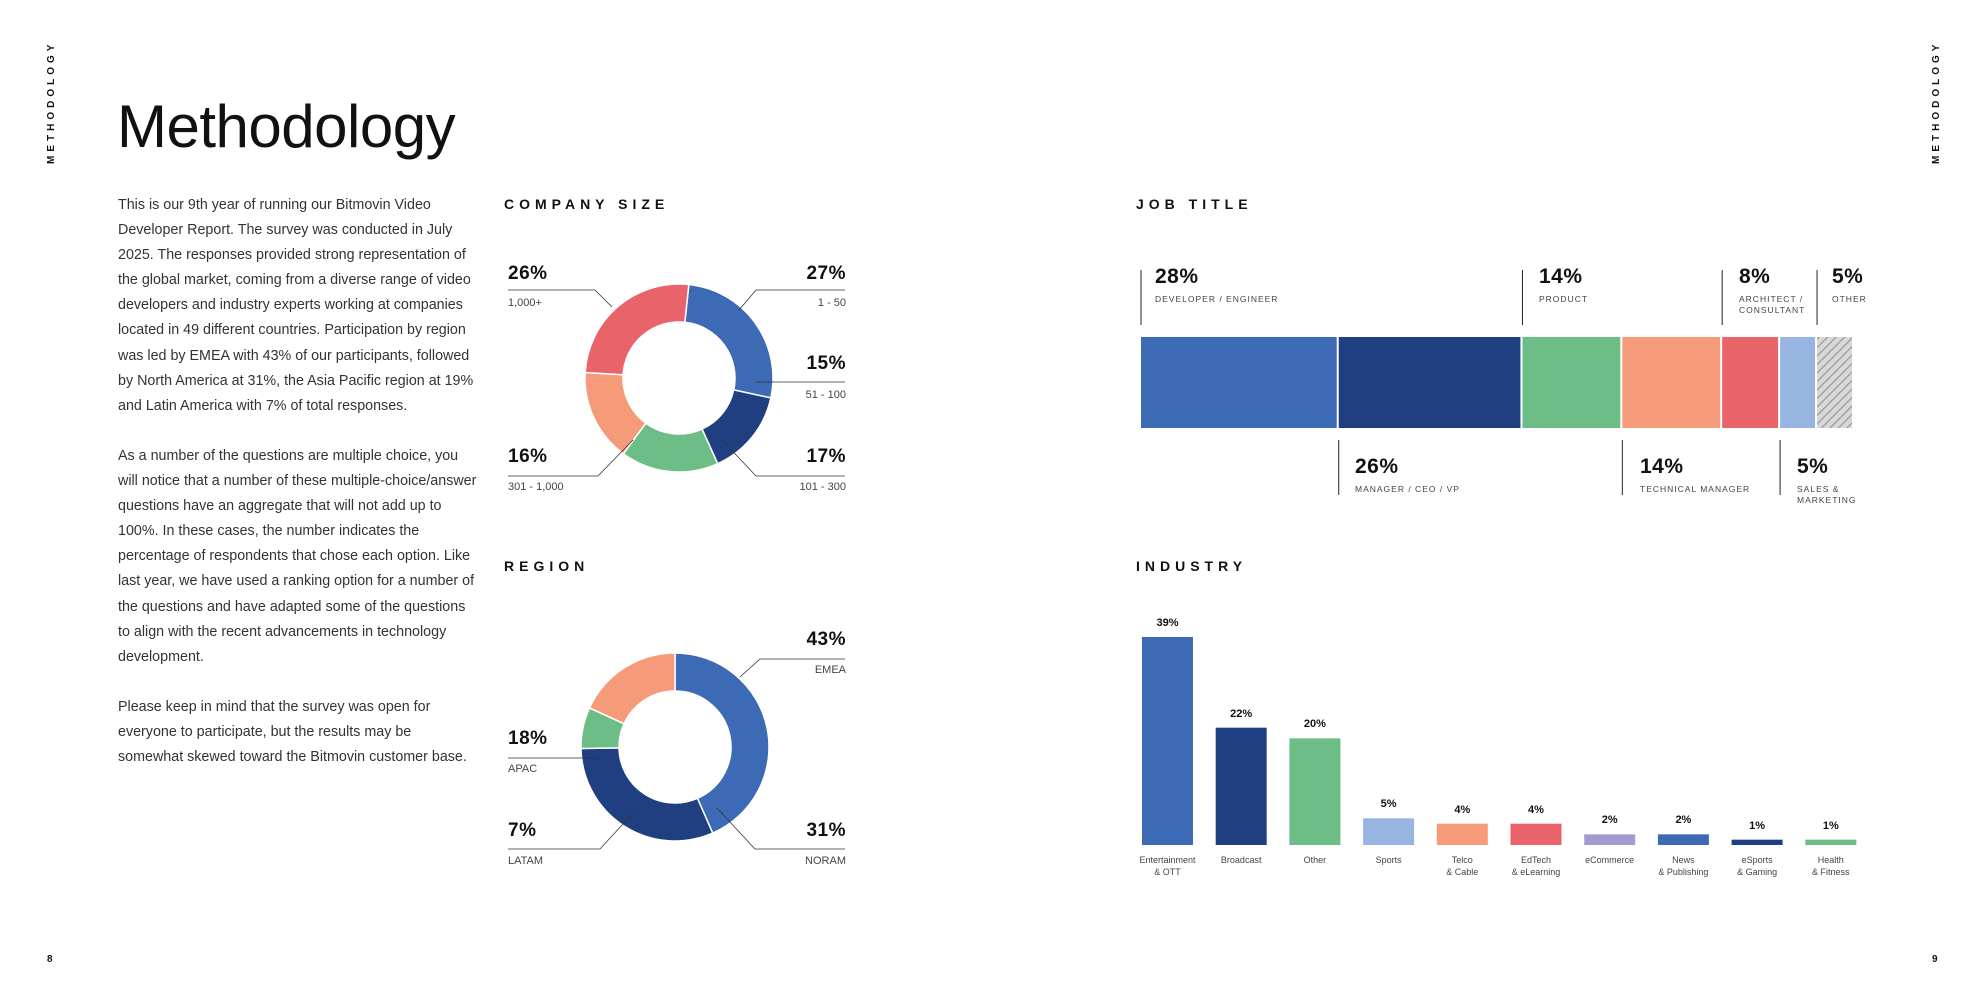 This screenshot has height=992, width=1984. What do you see at coordinates (528, 456) in the screenshot?
I see `company-301-1000-pct: 16%` at bounding box center [528, 456].